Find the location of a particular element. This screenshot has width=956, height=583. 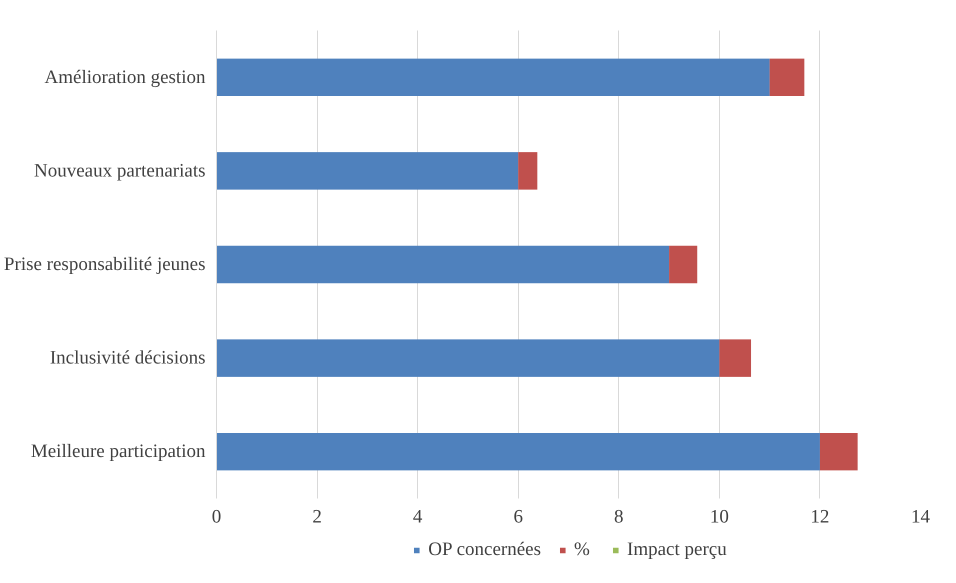

x-tick-label: 10 is located at coordinates (719, 517).